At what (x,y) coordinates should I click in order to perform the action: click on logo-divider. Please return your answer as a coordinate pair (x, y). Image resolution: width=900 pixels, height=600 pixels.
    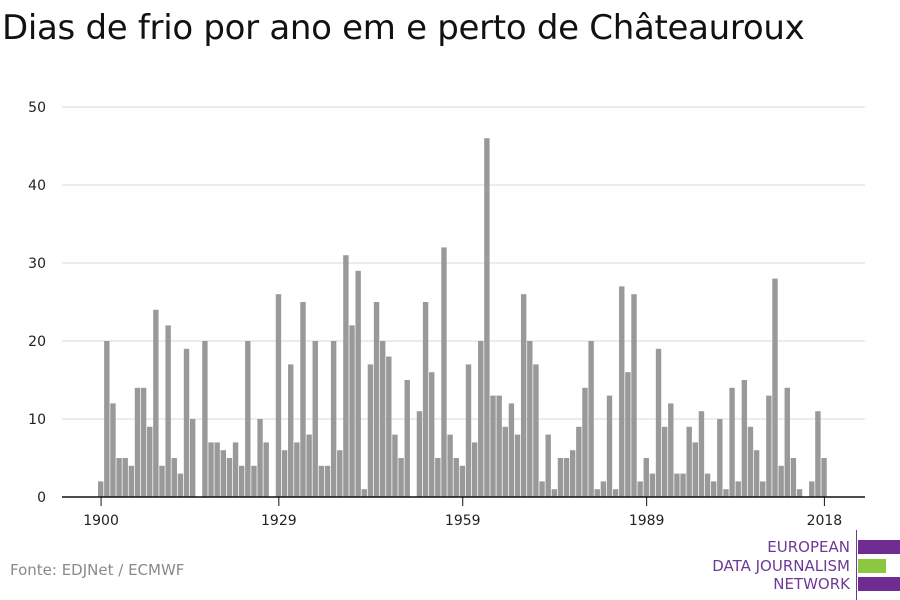
    Looking at the image, I should click on (856, 565).